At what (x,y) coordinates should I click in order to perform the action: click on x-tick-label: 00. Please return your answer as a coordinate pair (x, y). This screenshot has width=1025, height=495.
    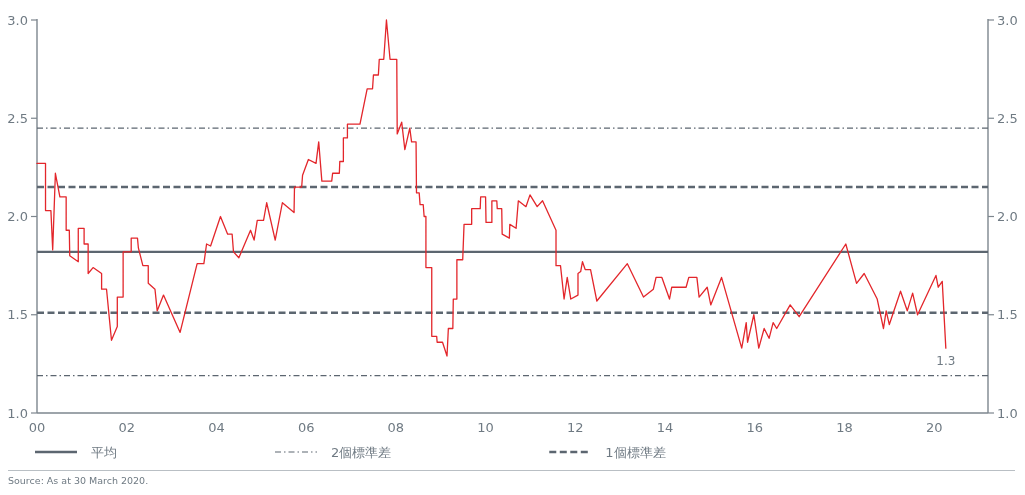
    Looking at the image, I should click on (37, 427).